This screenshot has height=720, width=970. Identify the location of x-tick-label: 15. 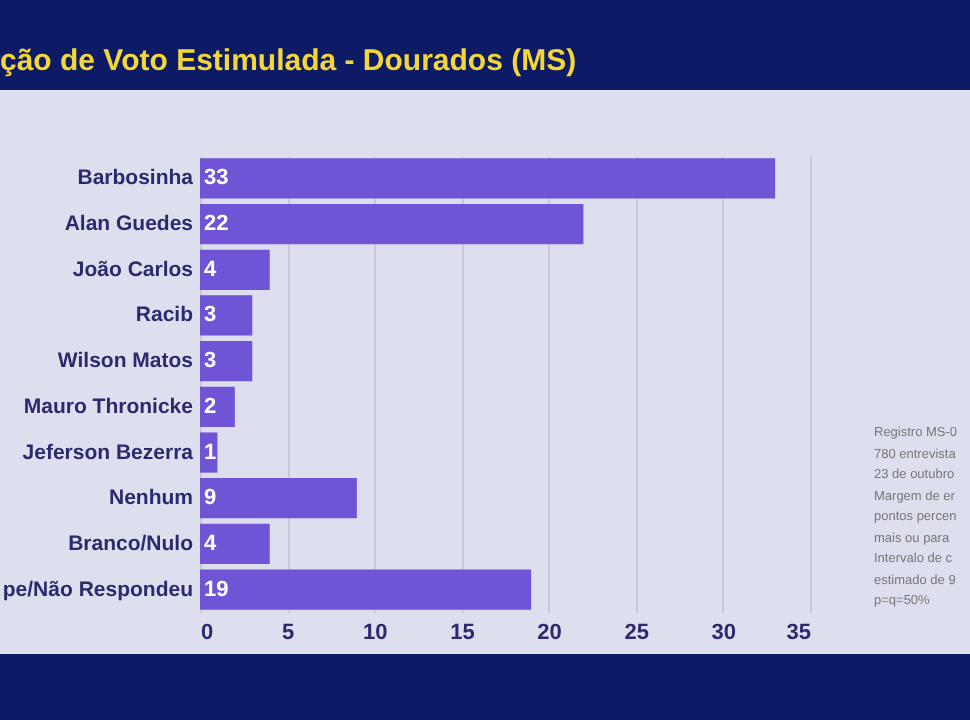
(462, 633).